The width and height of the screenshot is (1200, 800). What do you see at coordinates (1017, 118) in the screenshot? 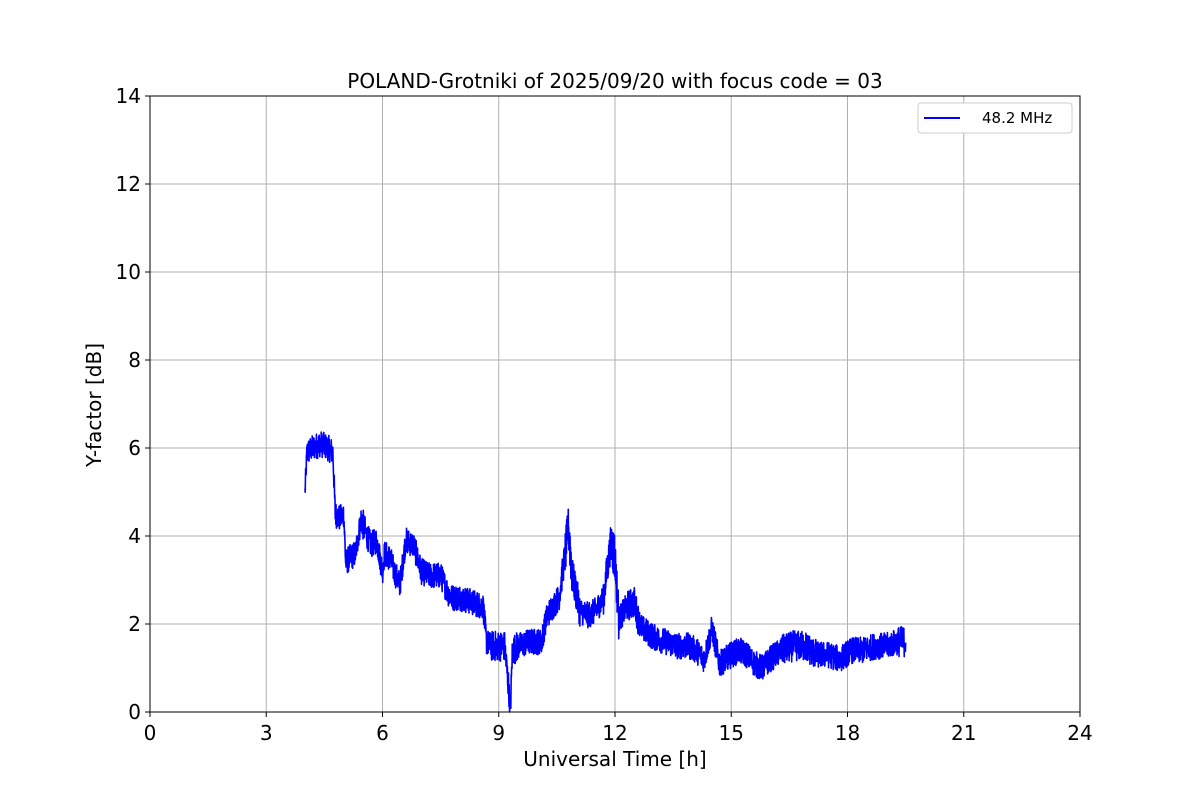
I see `legend-label: 48.2 MHz` at bounding box center [1017, 118].